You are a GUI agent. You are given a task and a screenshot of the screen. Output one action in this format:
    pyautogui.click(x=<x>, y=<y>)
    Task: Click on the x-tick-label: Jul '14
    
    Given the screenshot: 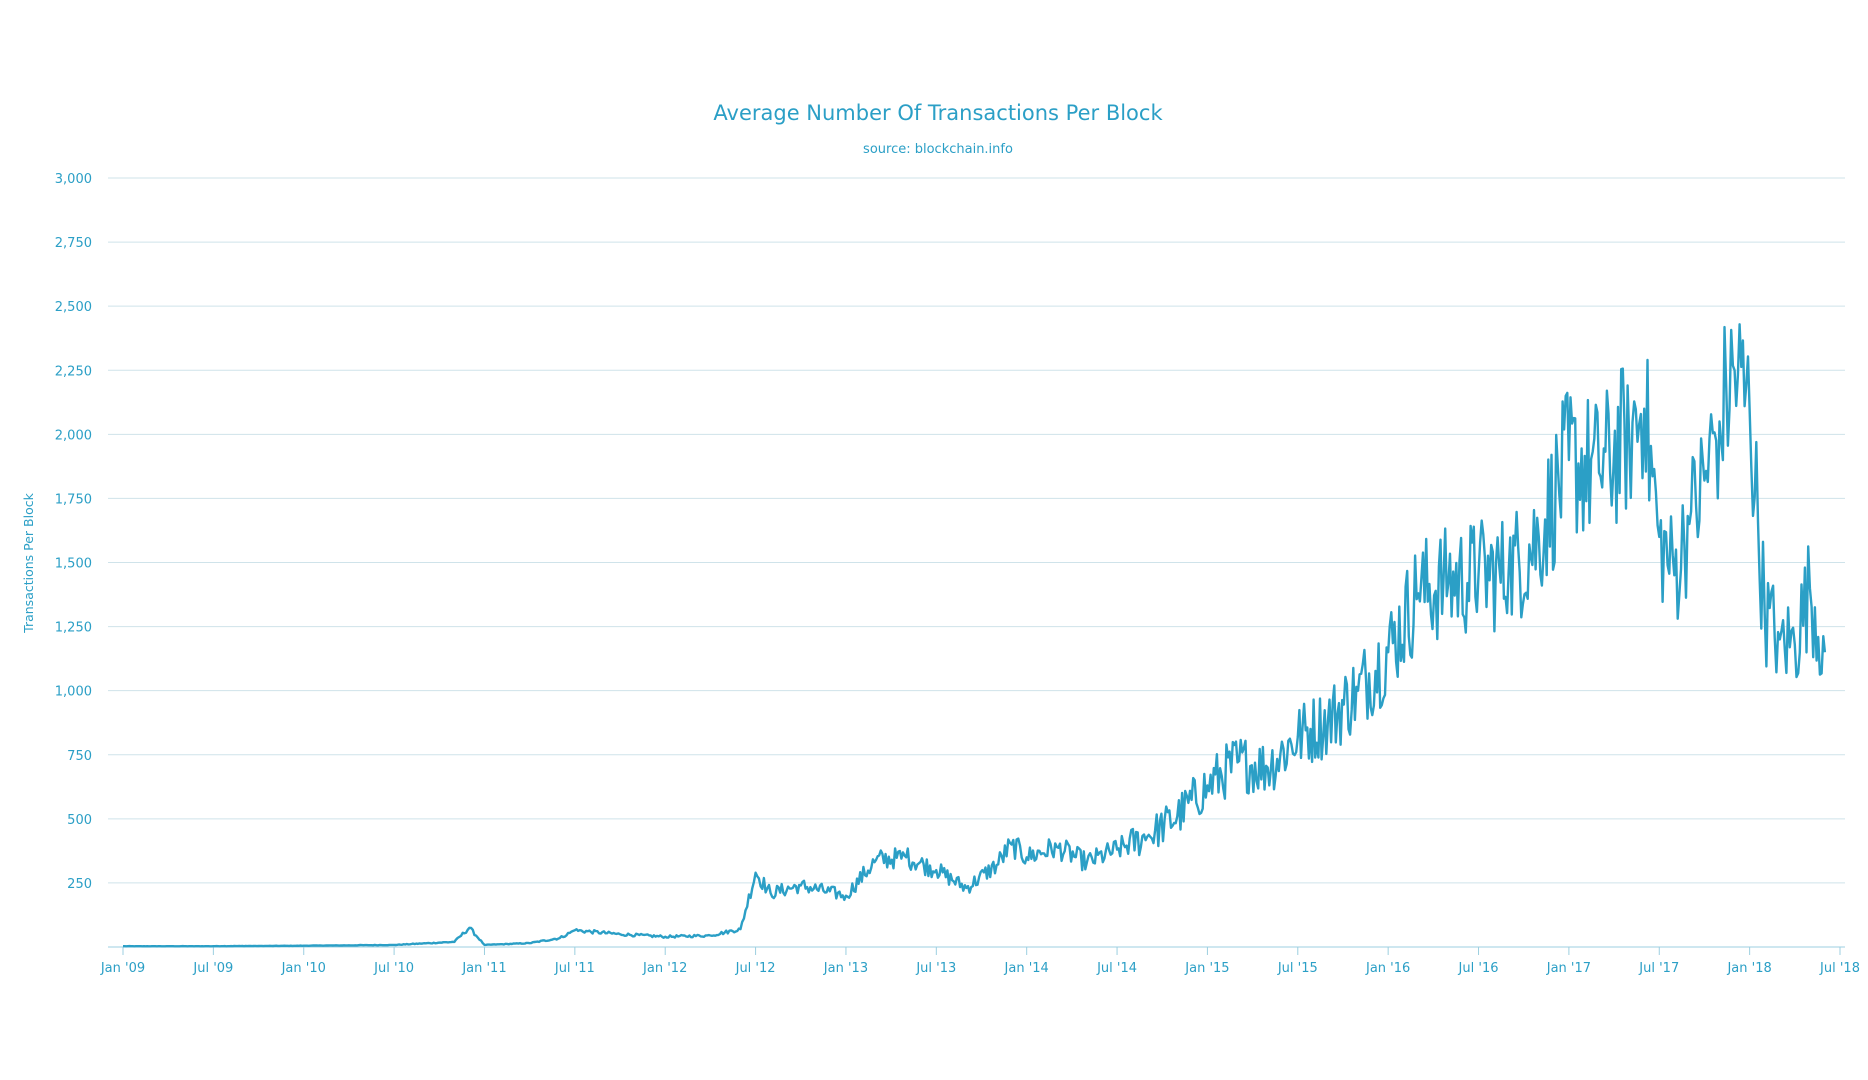 What is the action you would take?
    pyautogui.click(x=1116, y=968)
    